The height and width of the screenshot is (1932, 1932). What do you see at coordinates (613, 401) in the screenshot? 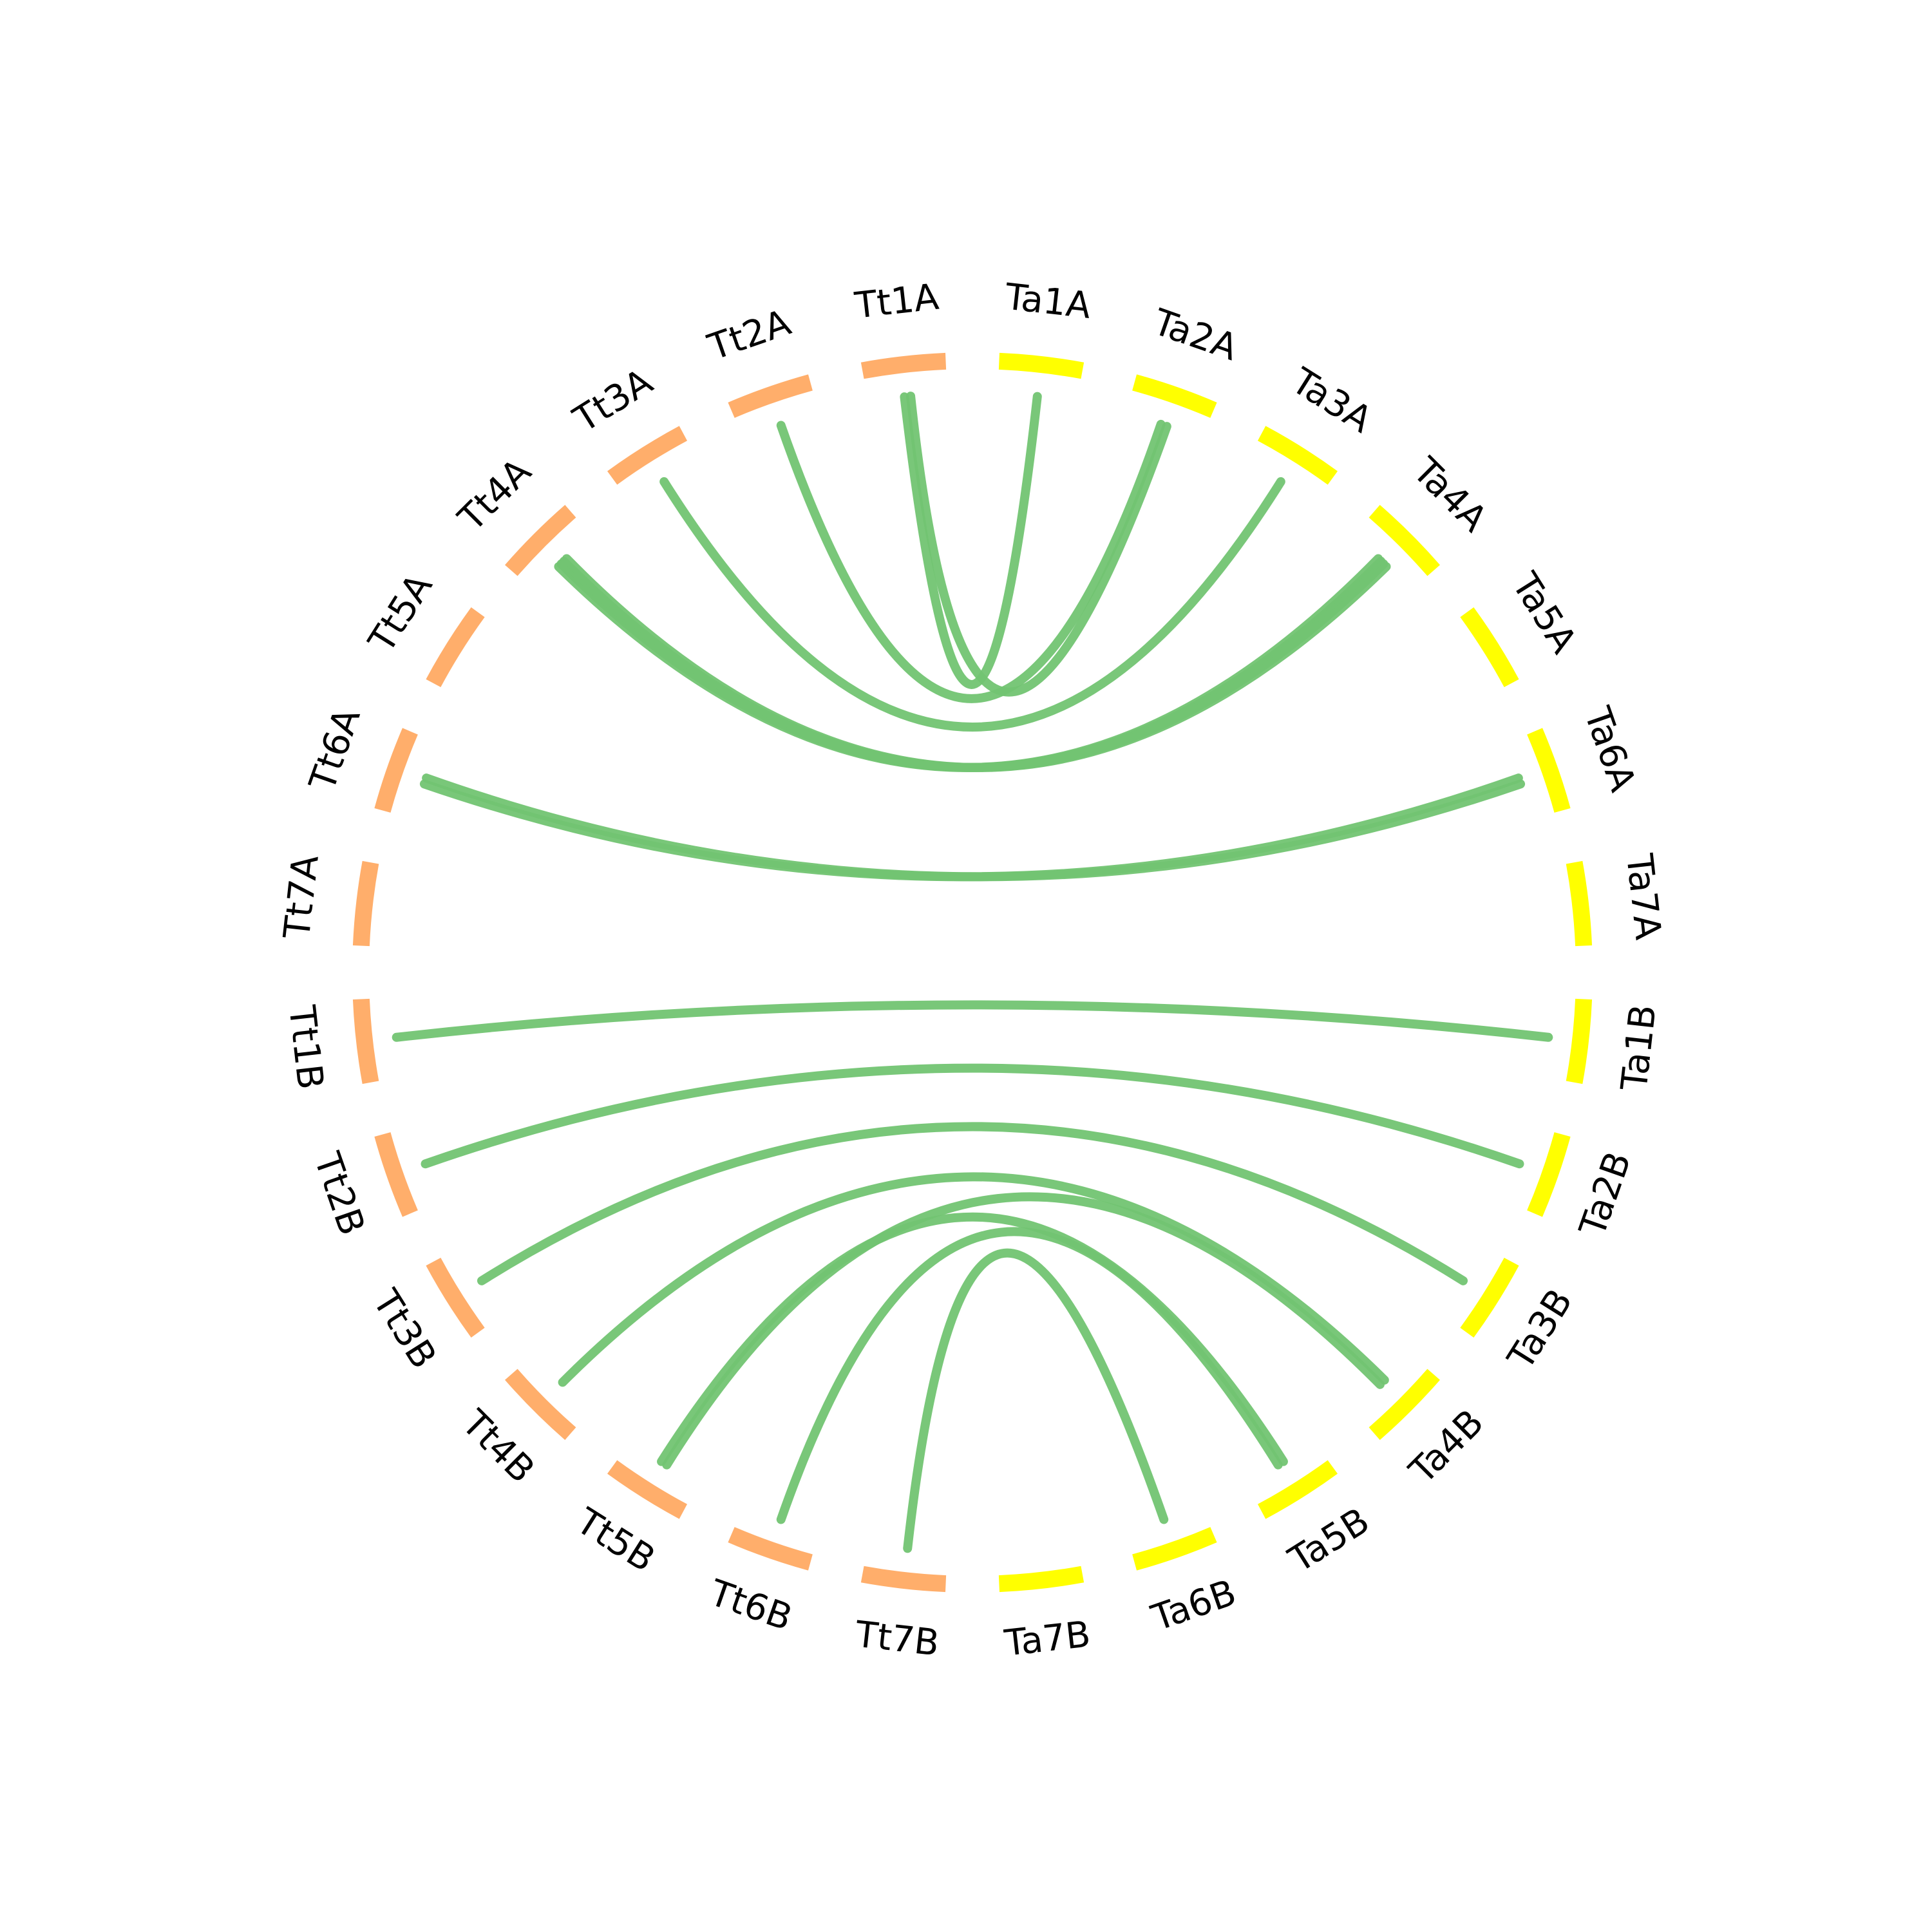
I see `segment-label-tt3a: Tt3A` at bounding box center [613, 401].